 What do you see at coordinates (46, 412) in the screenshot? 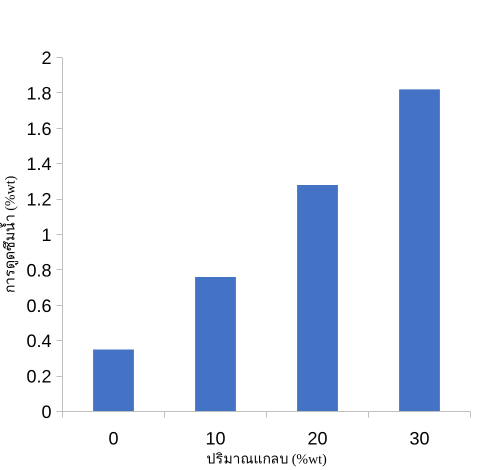
I see `y-tick-label: 0` at bounding box center [46, 412].